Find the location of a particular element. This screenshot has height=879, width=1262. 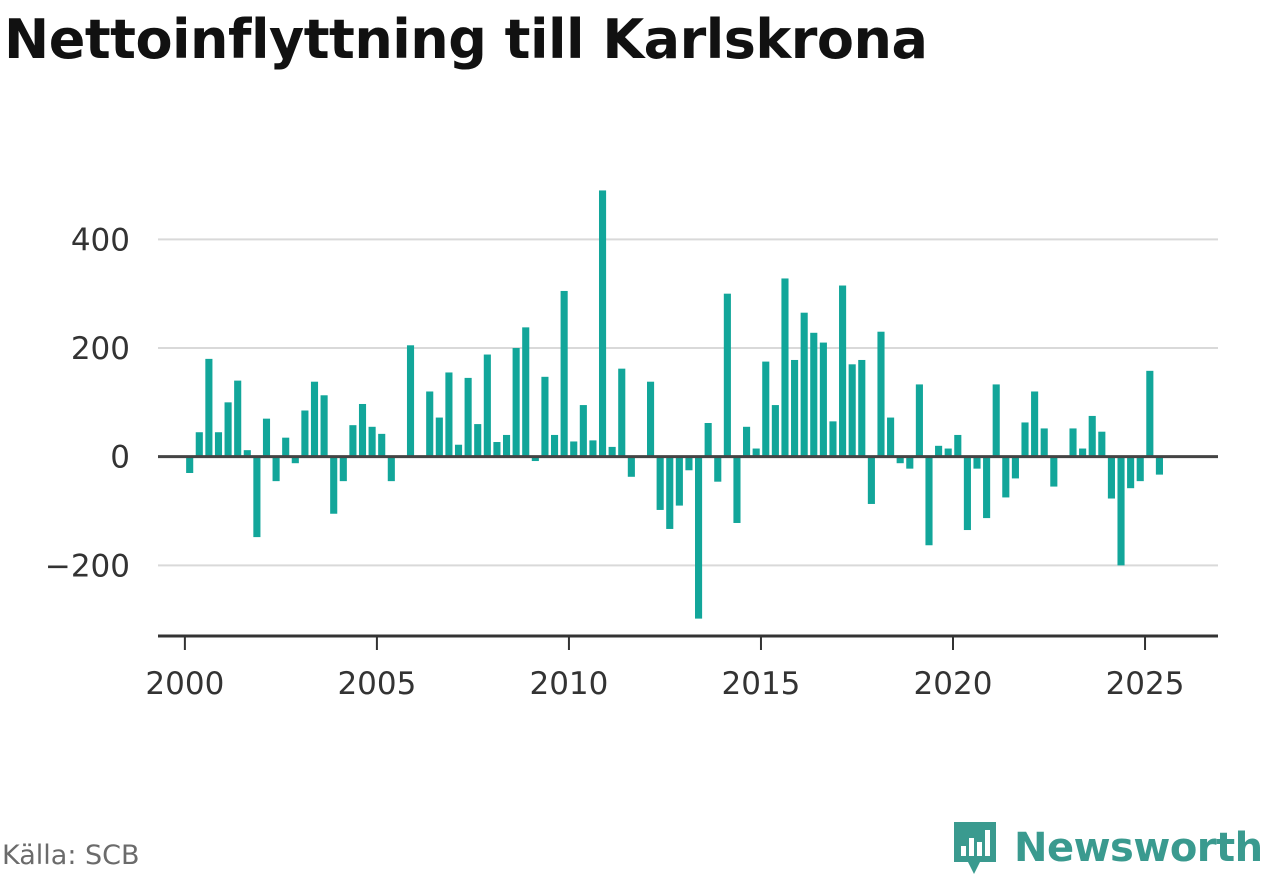

x-tick-label: 2010 is located at coordinates (568, 684).